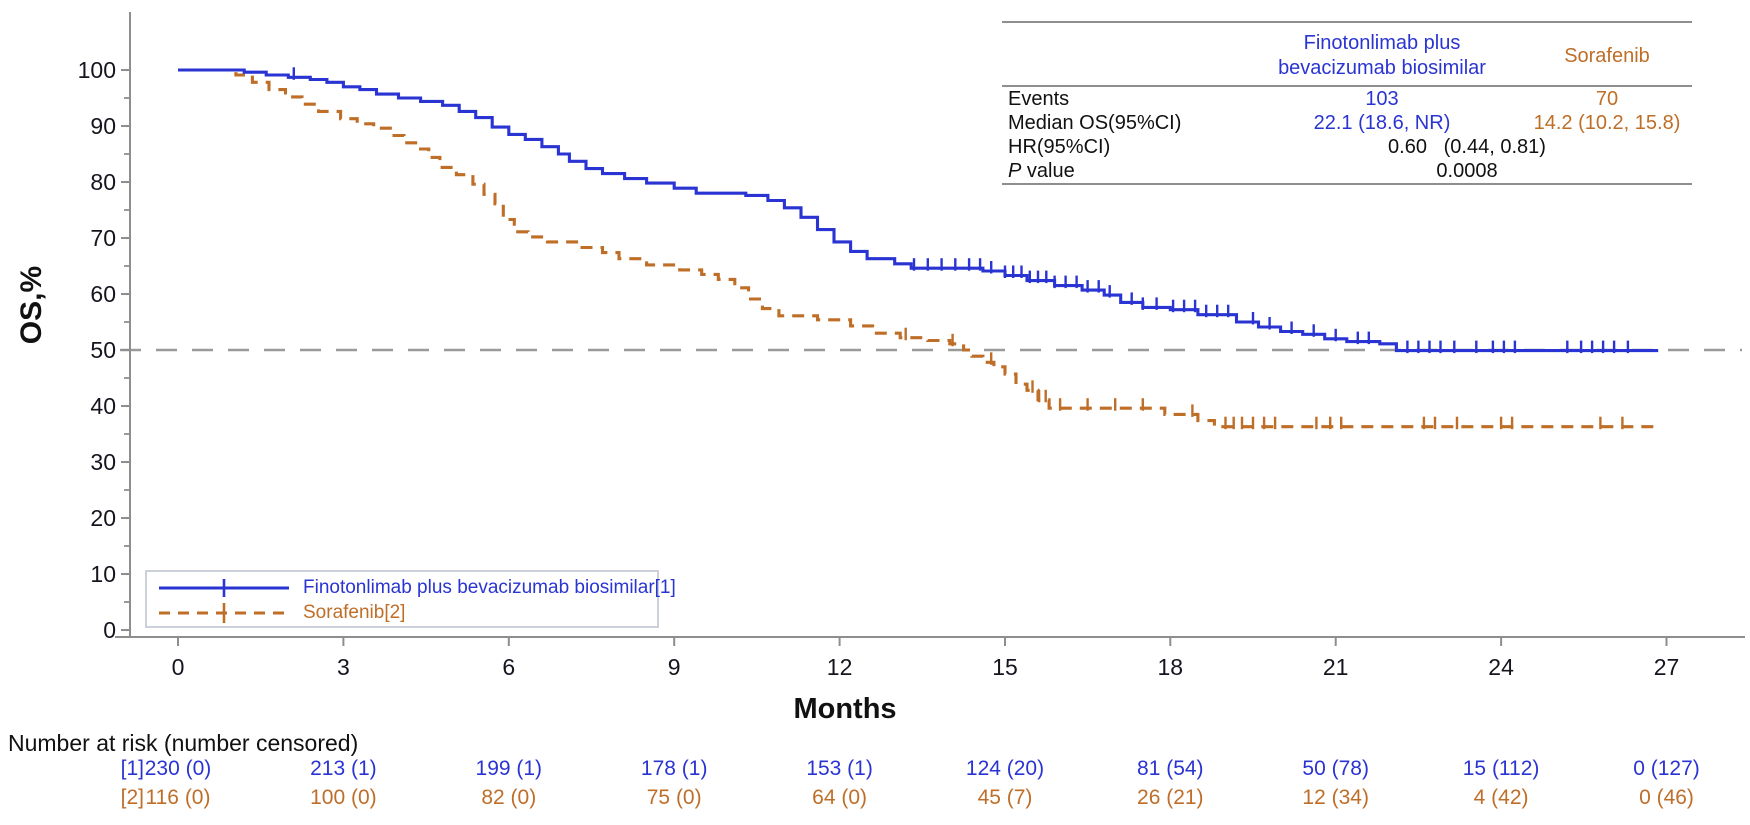 This screenshot has width=1750, height=825. I want to click on risk-value: 81 (54), so click(1170, 768).